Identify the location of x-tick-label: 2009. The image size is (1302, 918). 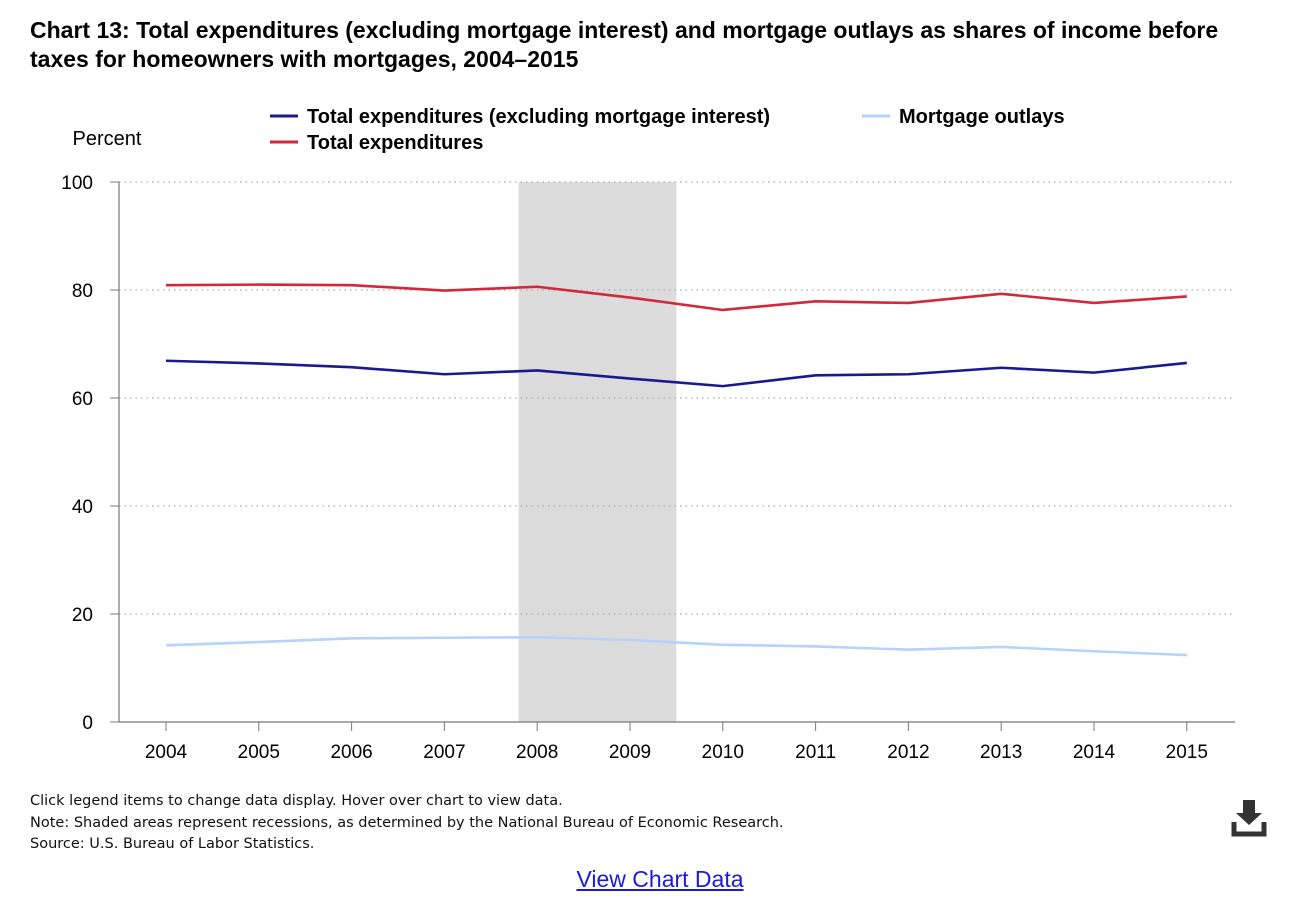
(630, 752).